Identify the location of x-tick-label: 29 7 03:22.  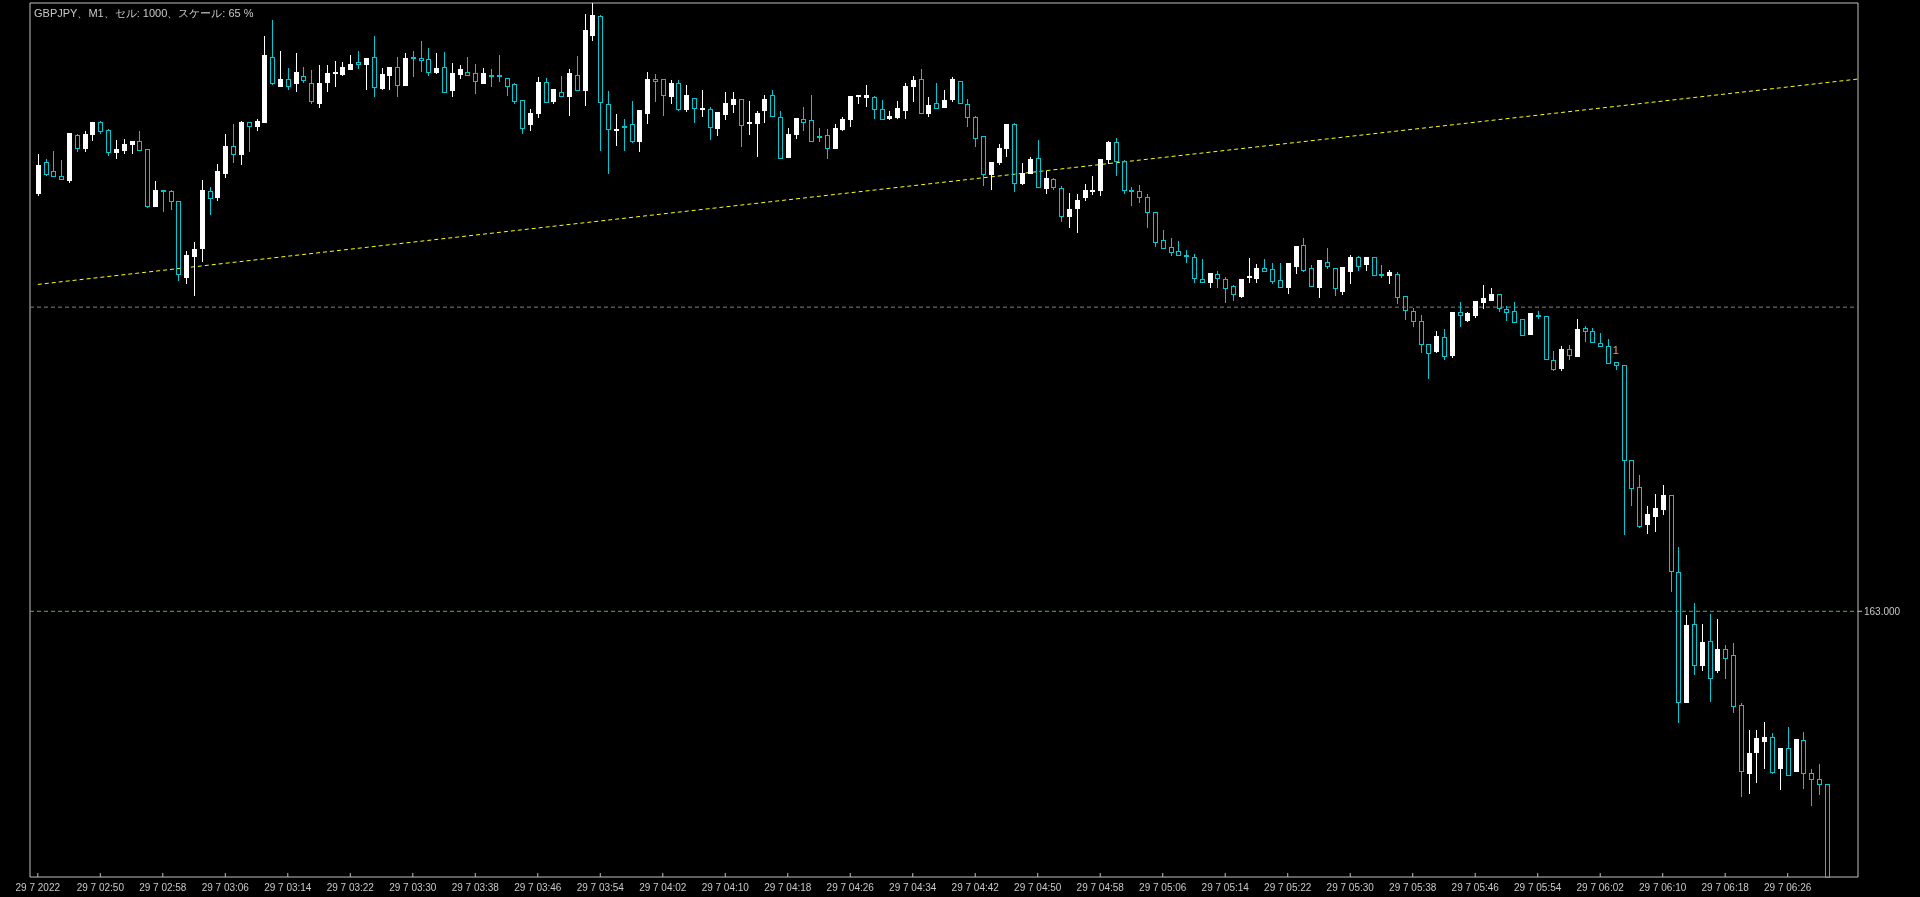
(350, 887).